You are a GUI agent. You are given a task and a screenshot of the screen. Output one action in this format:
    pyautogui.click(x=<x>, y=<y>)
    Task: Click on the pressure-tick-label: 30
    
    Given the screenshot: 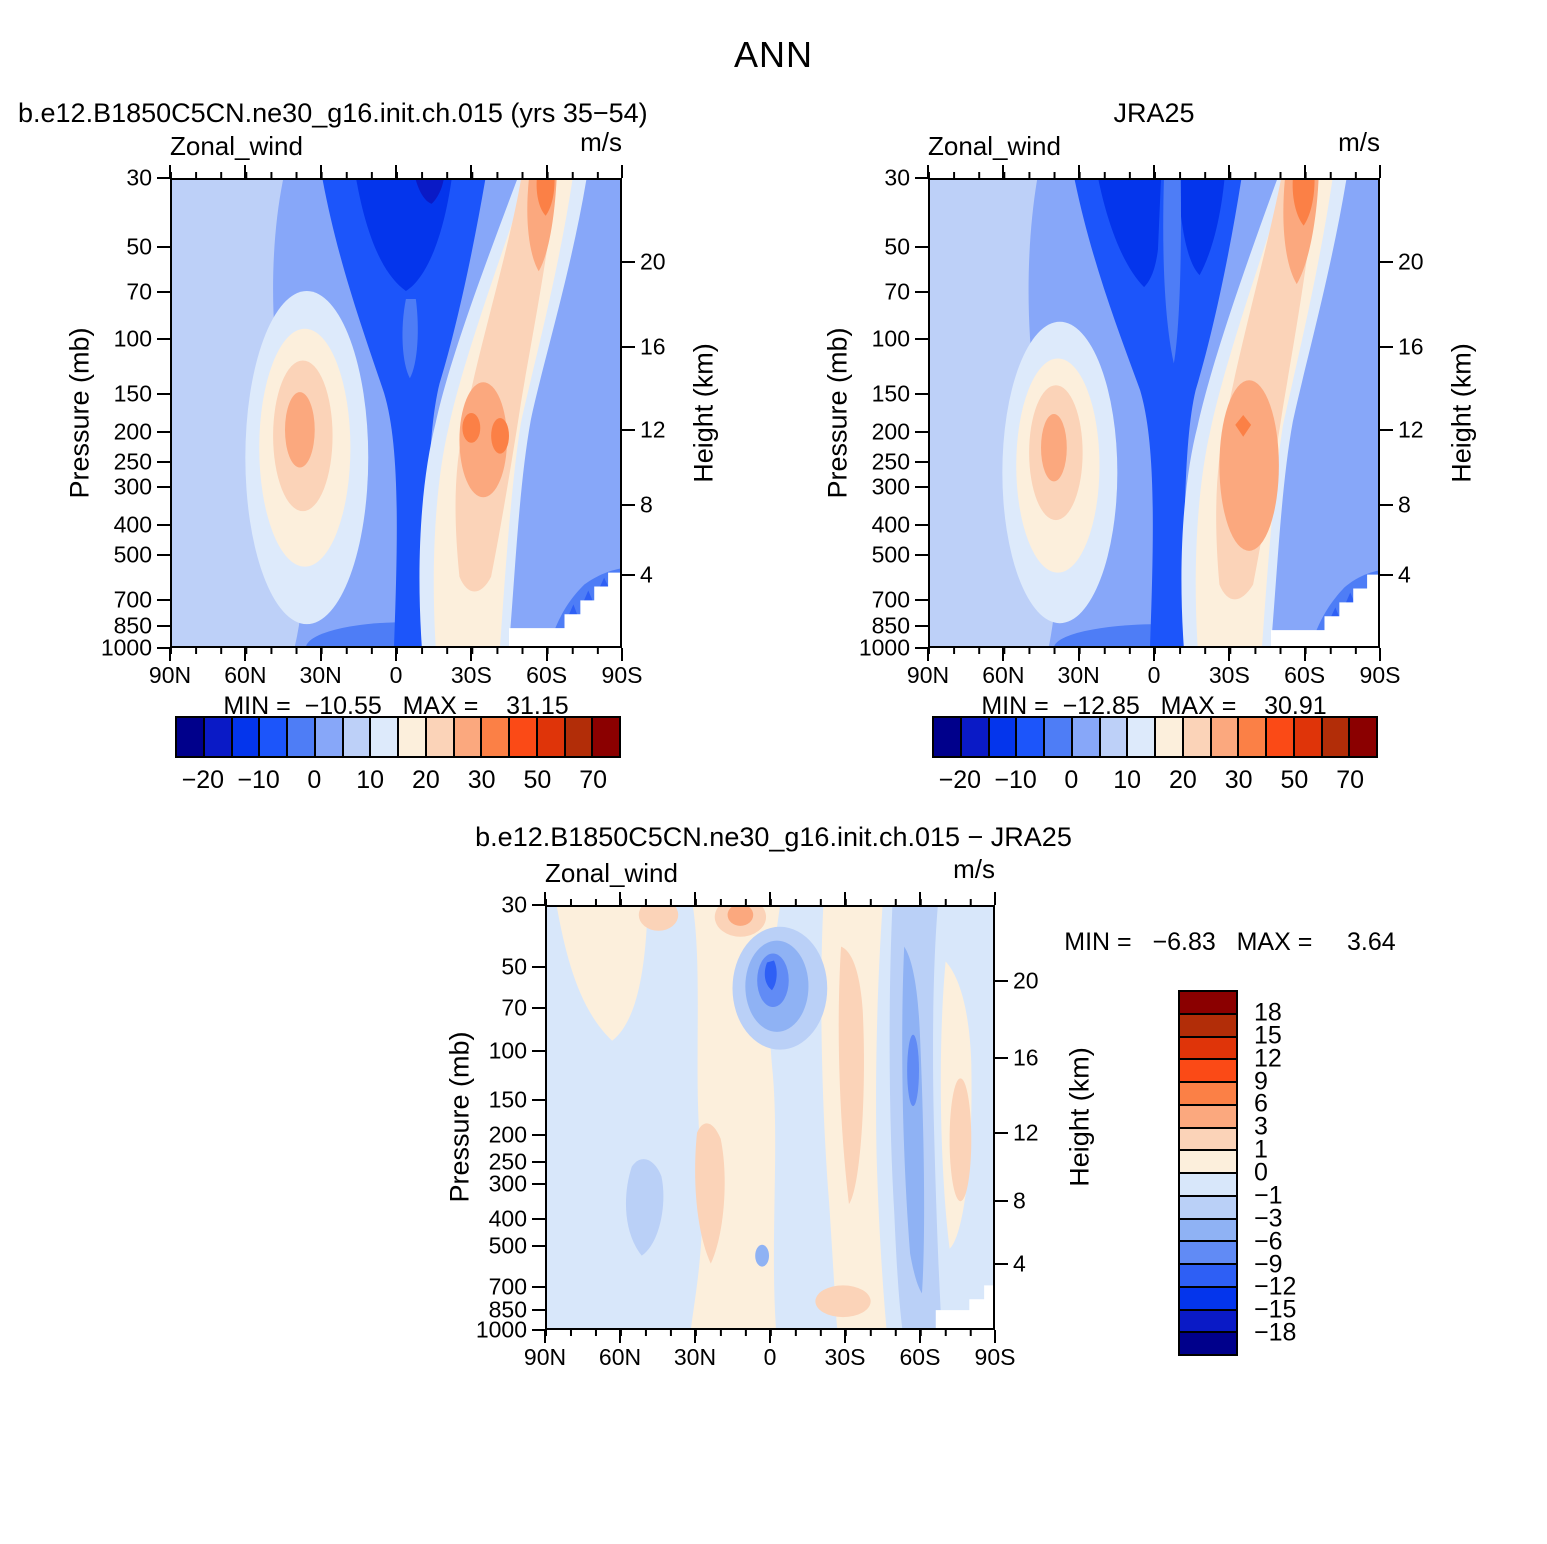 What is the action you would take?
    pyautogui.click(x=514, y=904)
    